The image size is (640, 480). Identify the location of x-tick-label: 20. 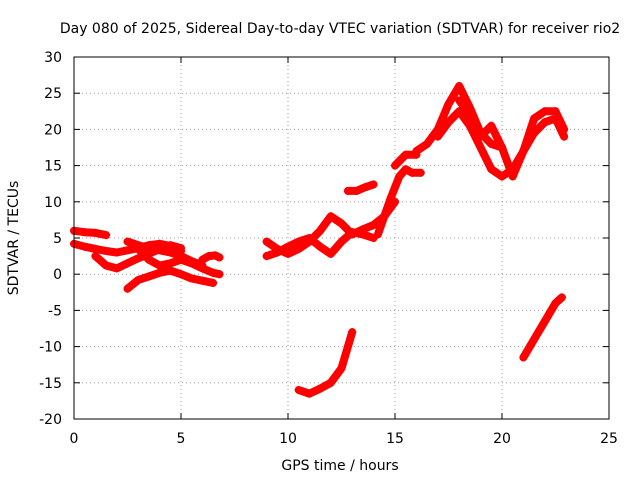
(502, 439).